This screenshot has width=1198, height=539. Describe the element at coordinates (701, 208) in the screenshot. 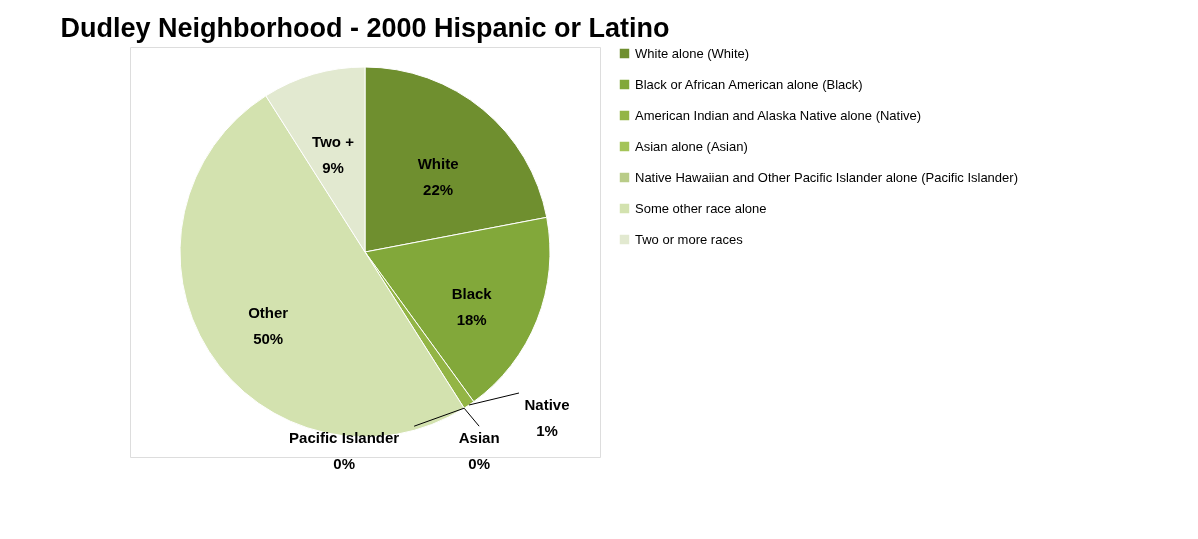

I see `legend-label: Some other race alone` at that location.